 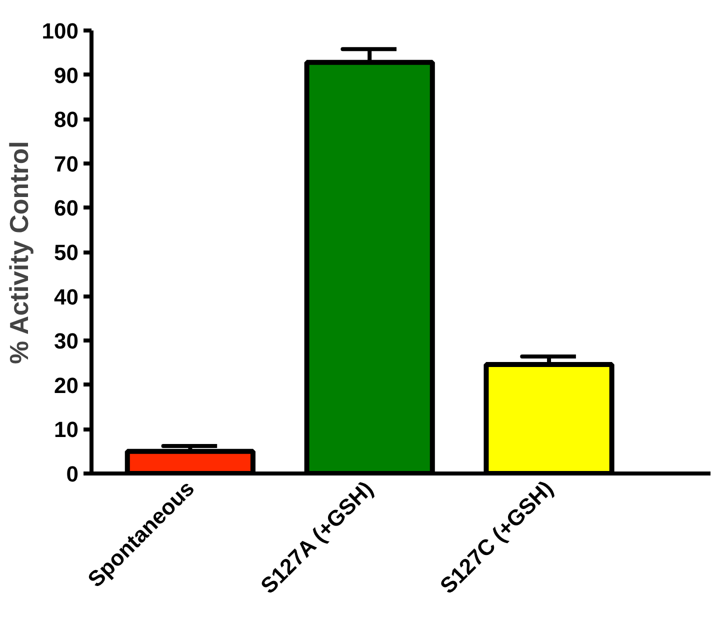 What do you see at coordinates (60, 31) in the screenshot?
I see `y-tick-label: 100` at bounding box center [60, 31].